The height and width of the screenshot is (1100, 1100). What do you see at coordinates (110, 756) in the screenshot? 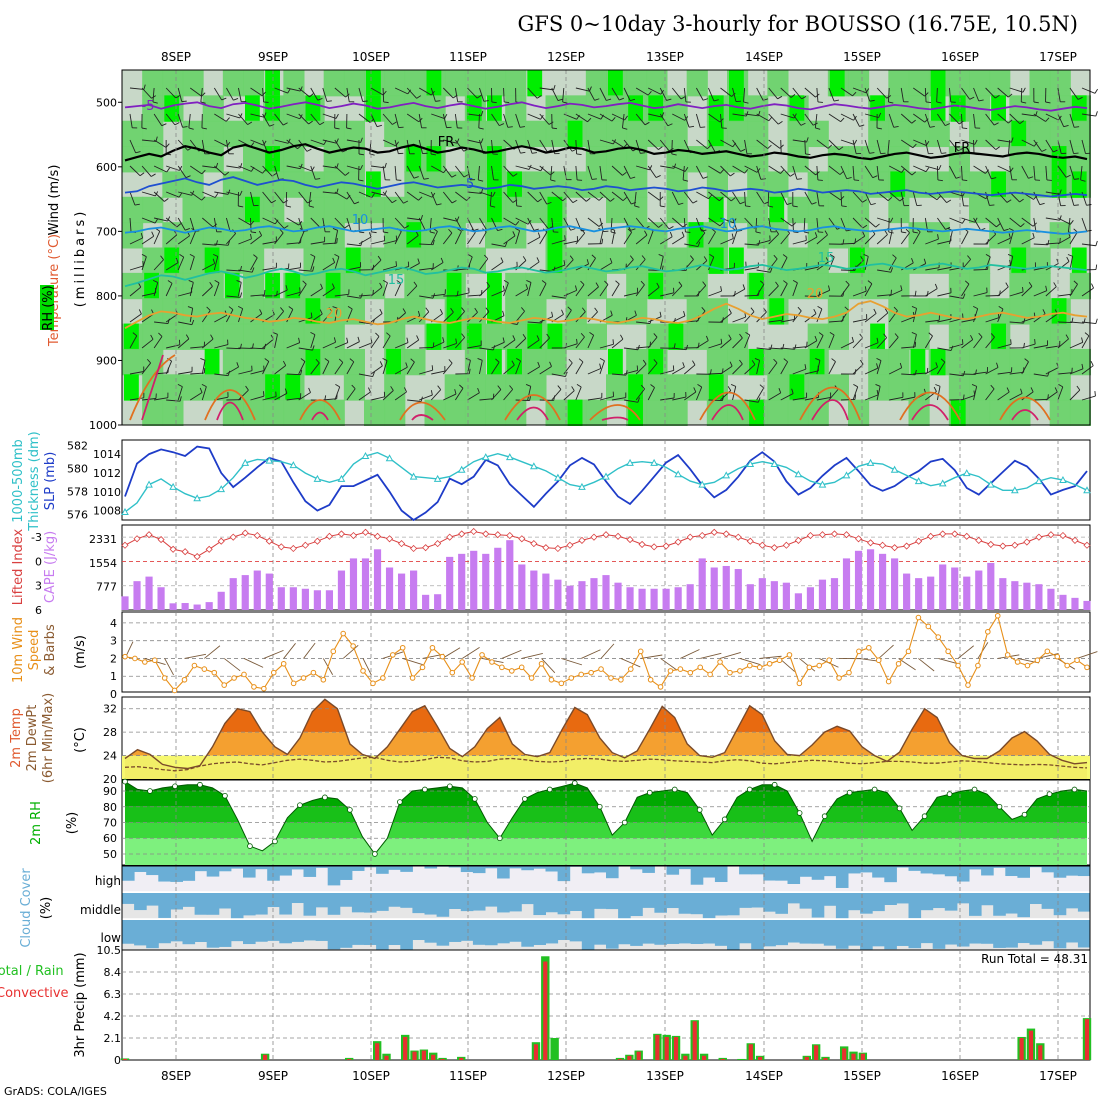
I see `temp2m-tick: 24` at bounding box center [110, 756].